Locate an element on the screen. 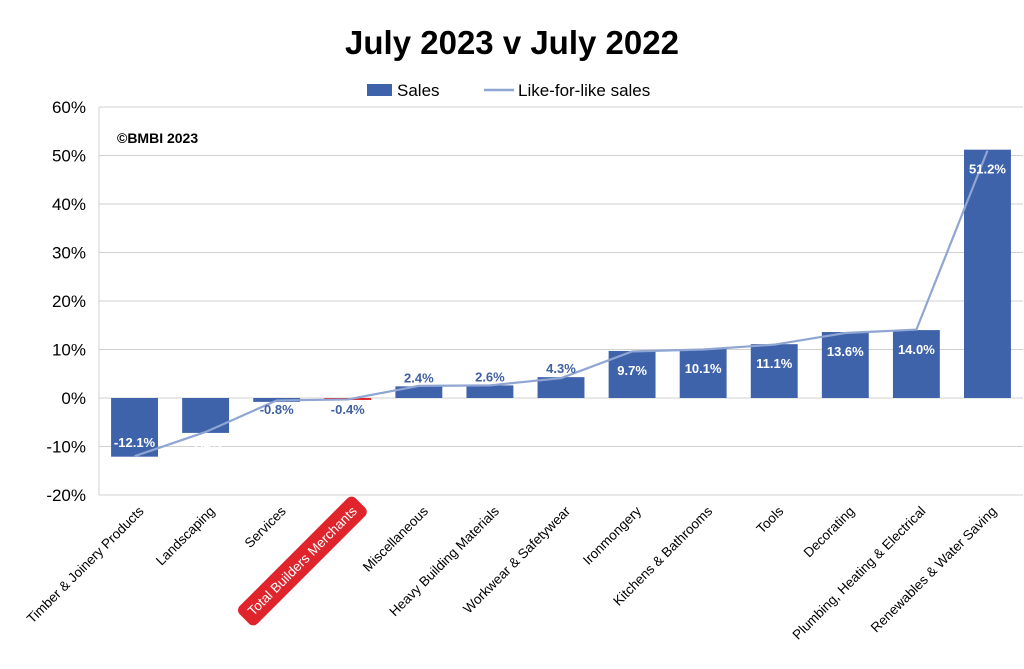 The height and width of the screenshot is (669, 1024). x-tick-label: Total Builders Merchants is located at coordinates (302, 561).